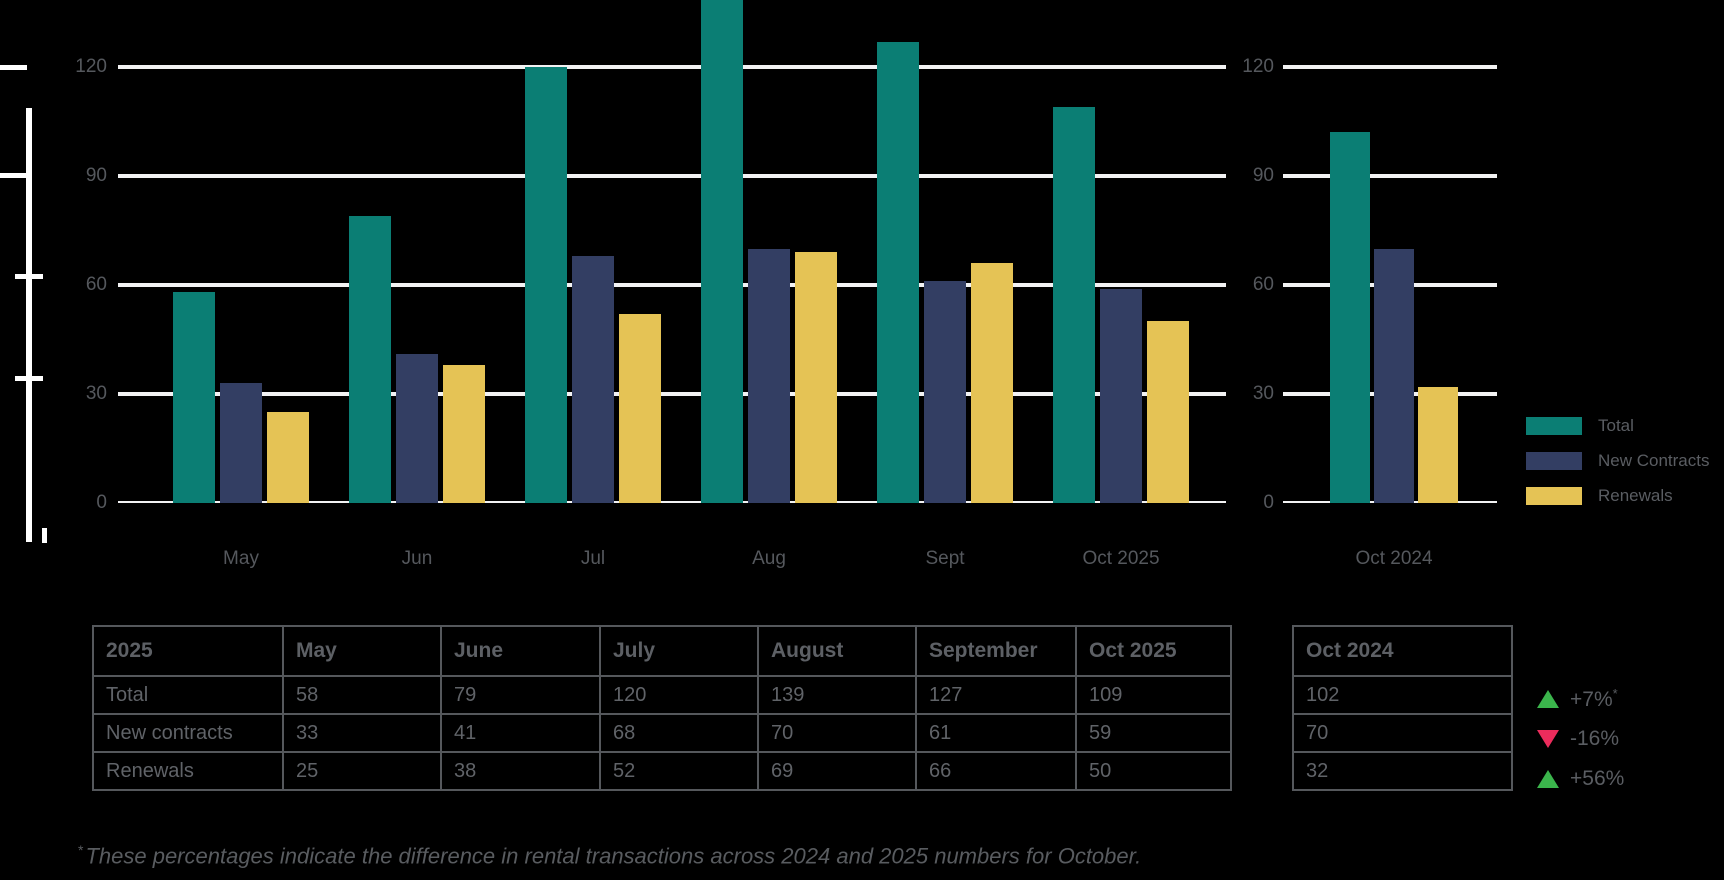 This screenshot has width=1724, height=880. What do you see at coordinates (996, 651) in the screenshot?
I see `table-header-cell: September` at bounding box center [996, 651].